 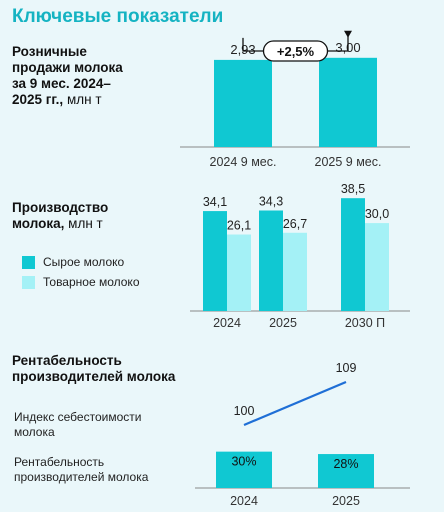 What do you see at coordinates (84, 99) in the screenshot?
I see `retail-unit: млн т` at bounding box center [84, 99].